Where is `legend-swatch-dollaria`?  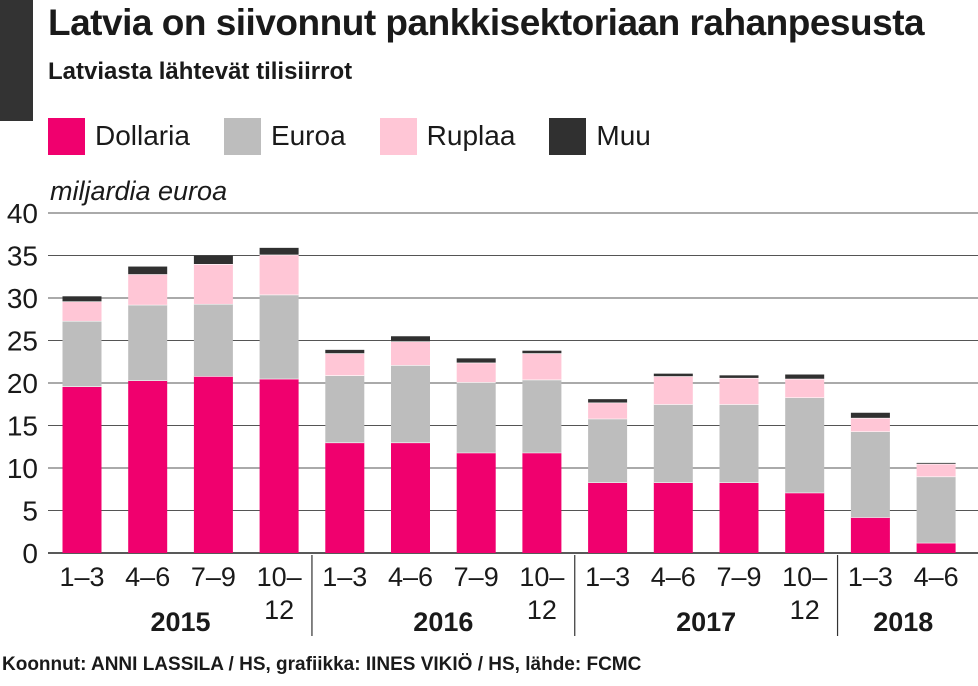
legend-swatch-dollaria is located at coordinates (66, 136).